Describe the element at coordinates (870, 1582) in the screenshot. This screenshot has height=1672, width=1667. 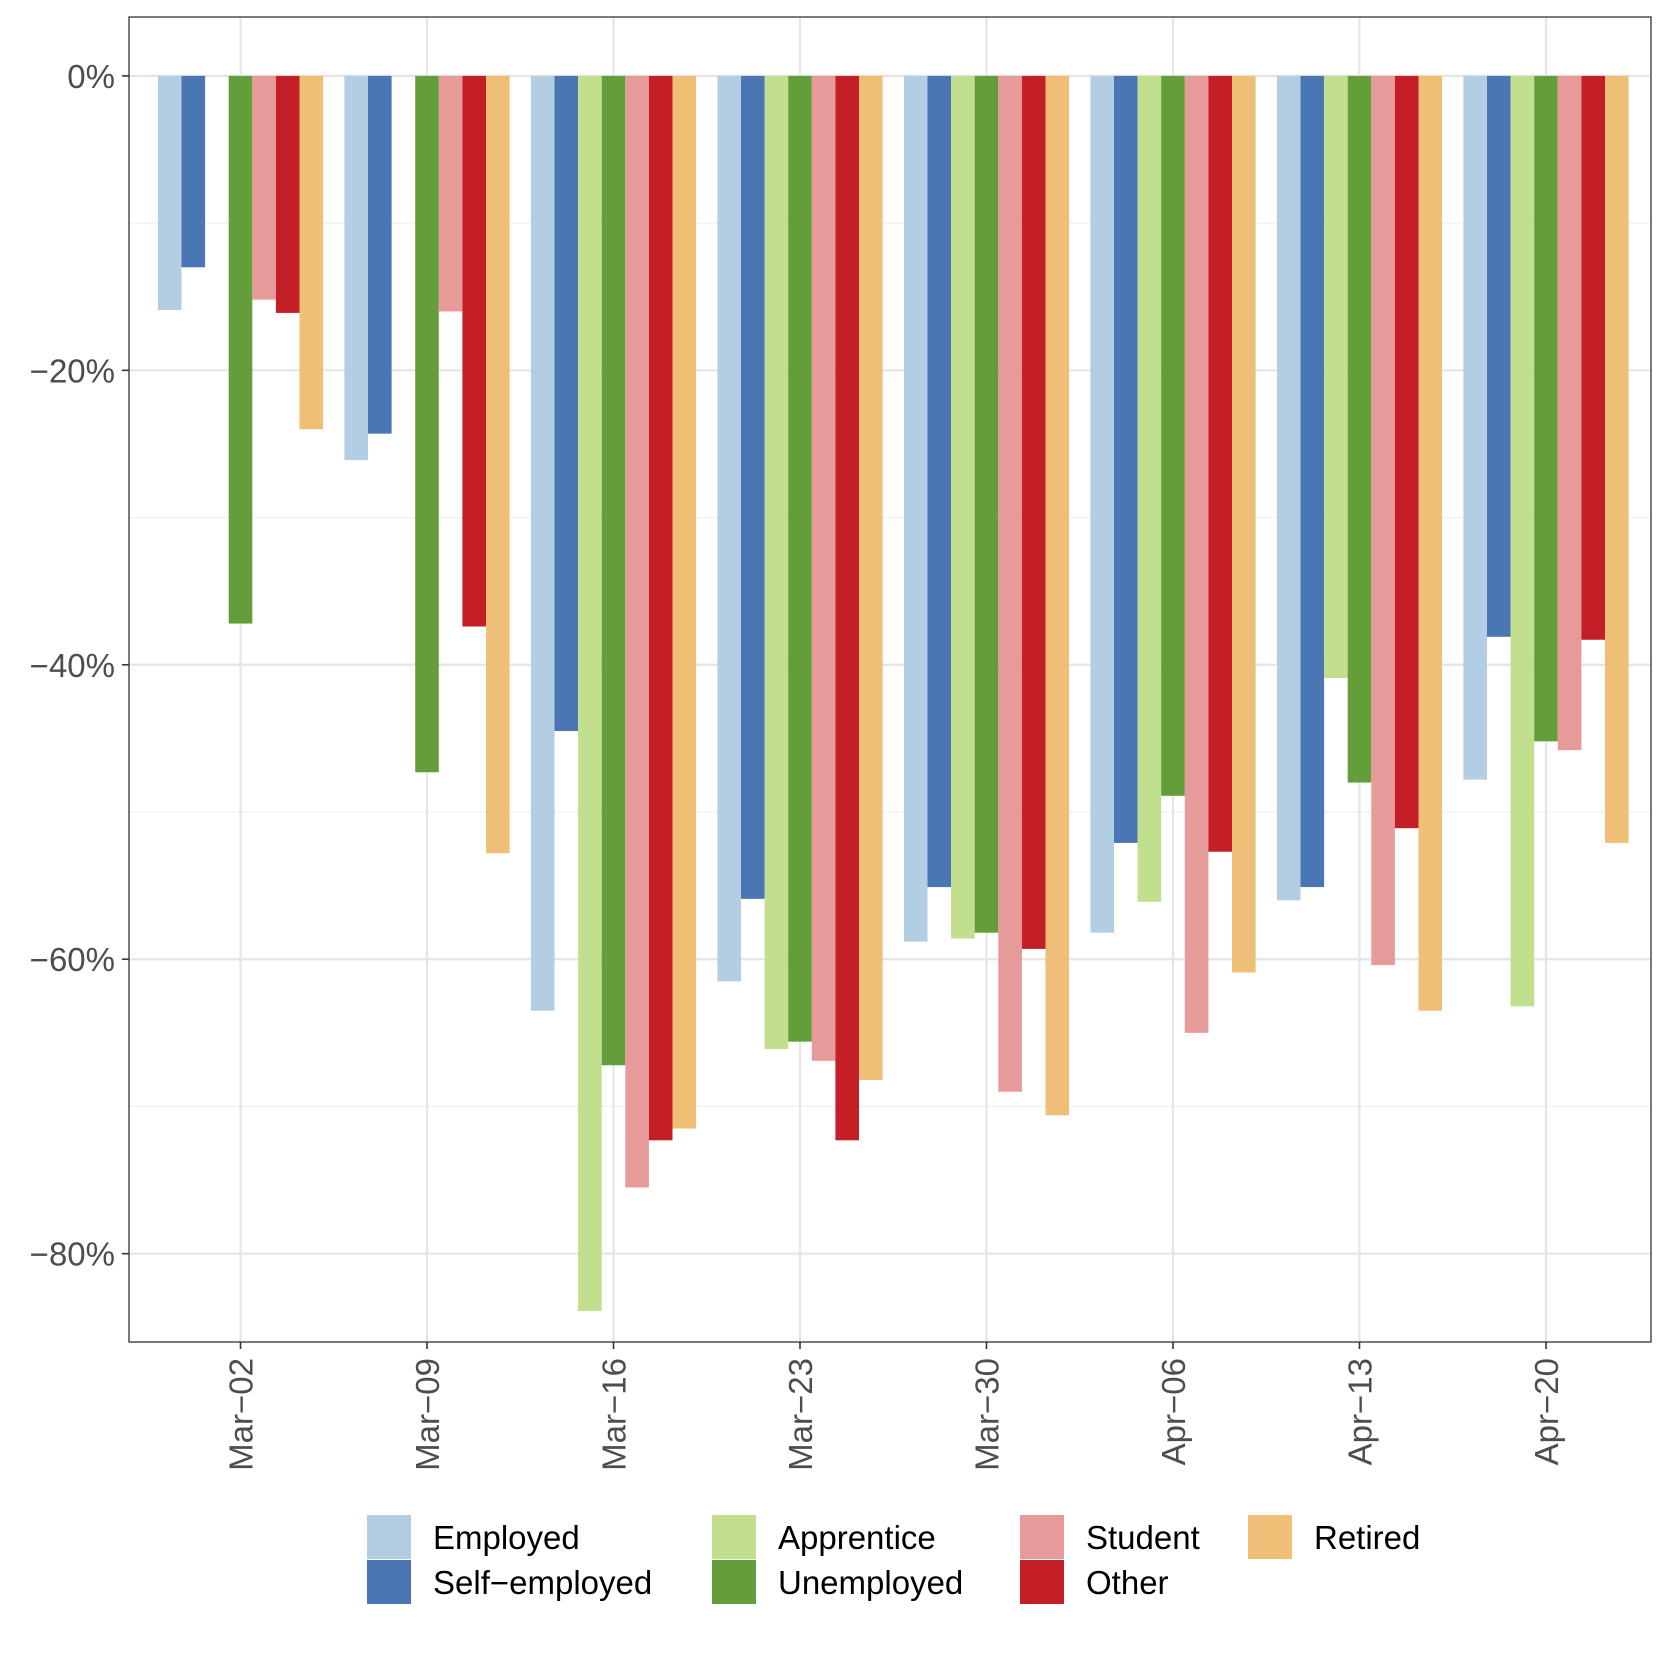
I see `legend-label: Unemployed` at that location.